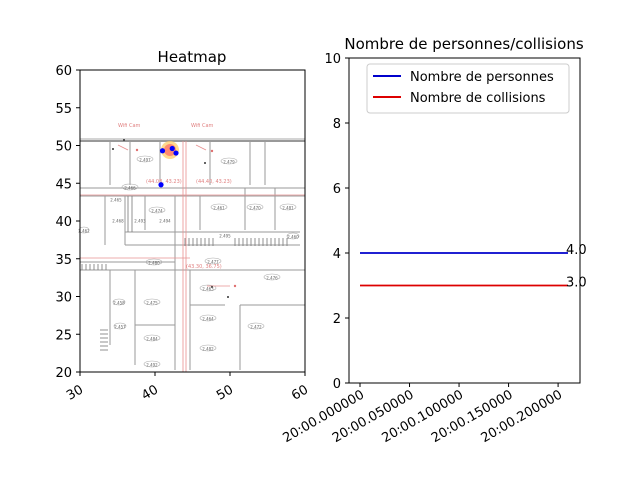 Image resolution: width=640 pixels, height=480 pixels. I want to click on legend-box, so click(468, 88).